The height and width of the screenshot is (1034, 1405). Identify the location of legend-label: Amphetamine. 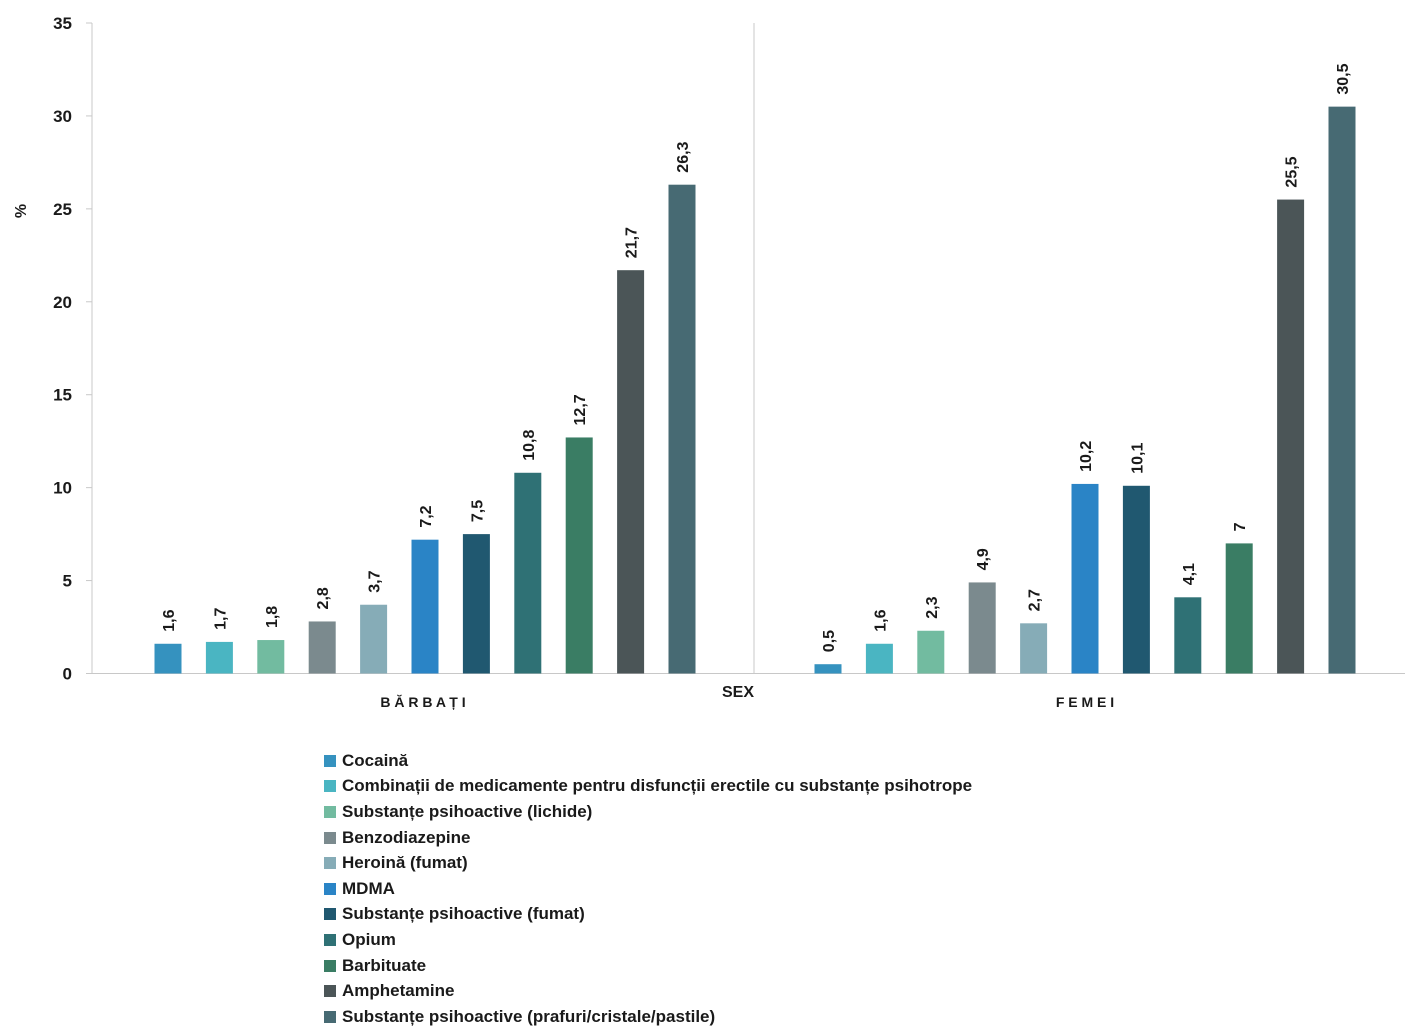
(398, 991).